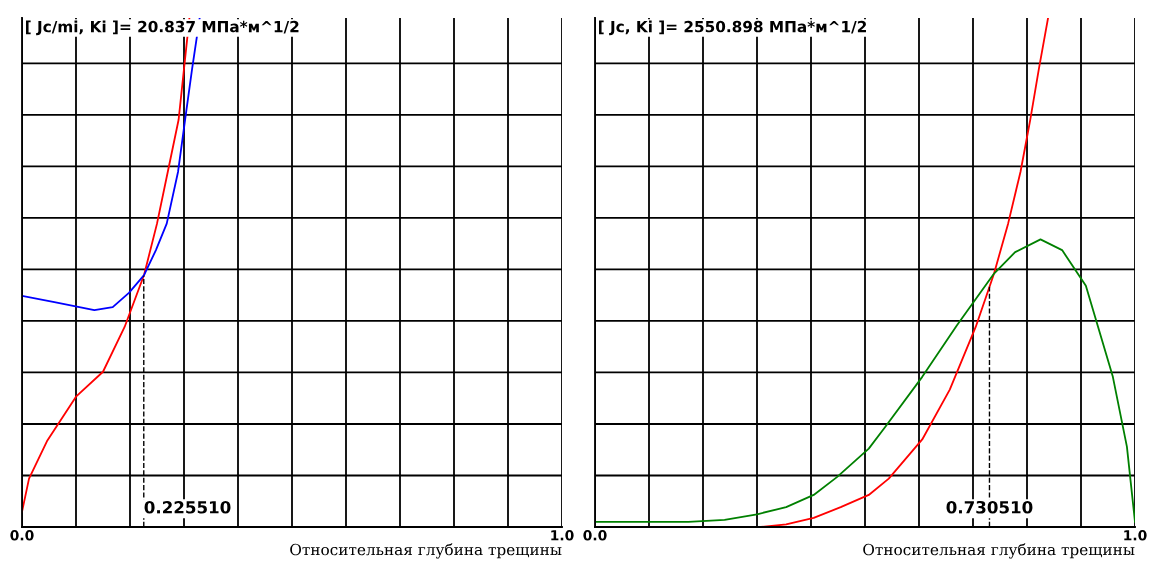 The image size is (1159, 566). I want to click on chart-title: [ Jc, Ki ]= 2550.898 МПа*м^1/2, so click(732, 28).